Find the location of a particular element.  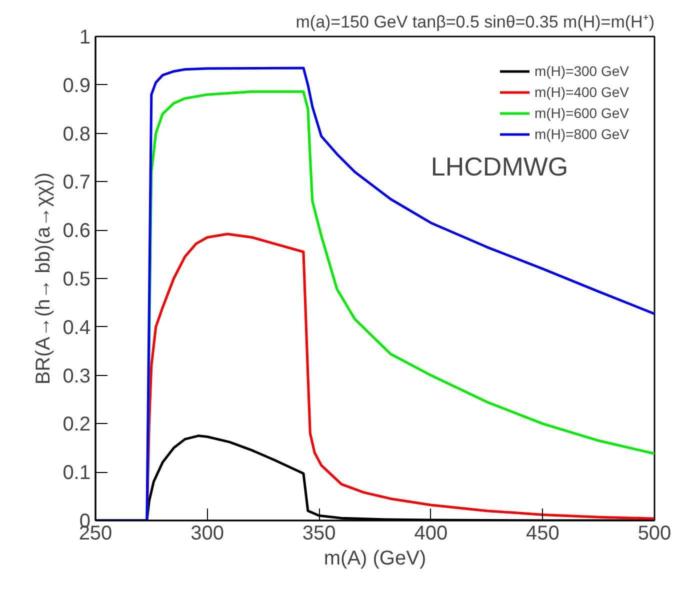

x-tick-label: 500 is located at coordinates (655, 533).